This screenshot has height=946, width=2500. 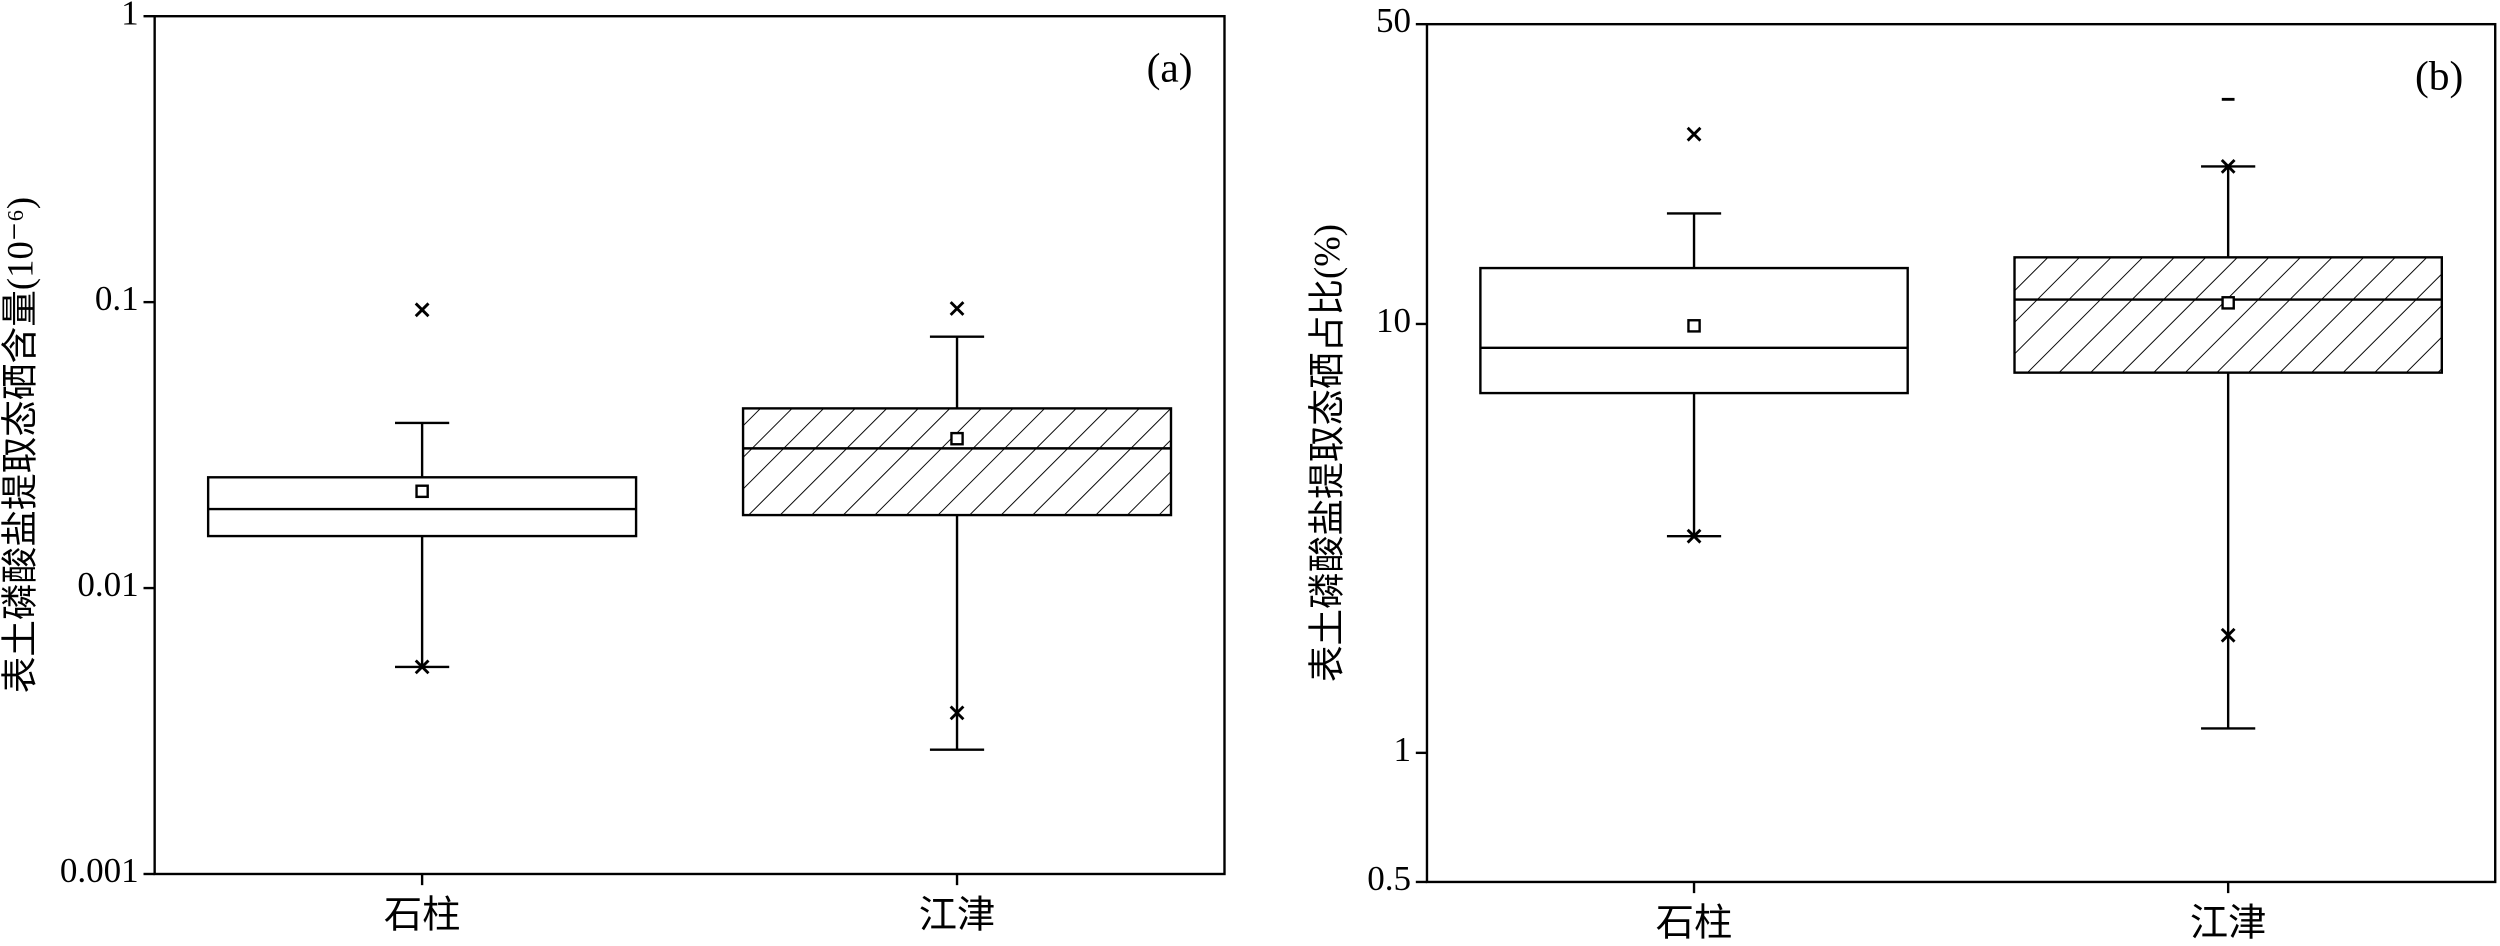 I want to click on y-tick-label: 0.1, so click(x=117, y=298).